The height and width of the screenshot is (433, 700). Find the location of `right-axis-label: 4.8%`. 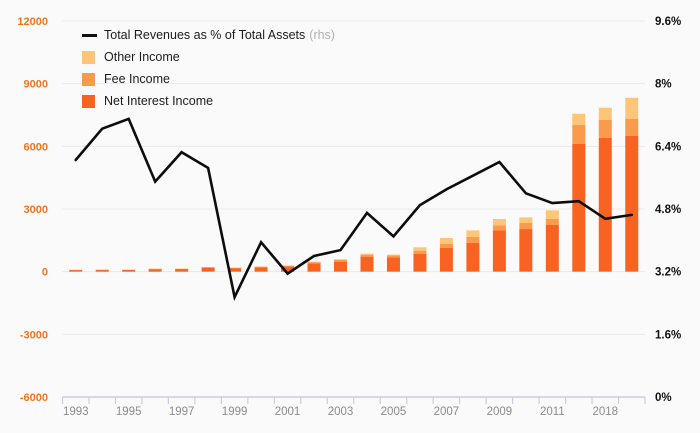

right-axis-label: 4.8% is located at coordinates (668, 210).